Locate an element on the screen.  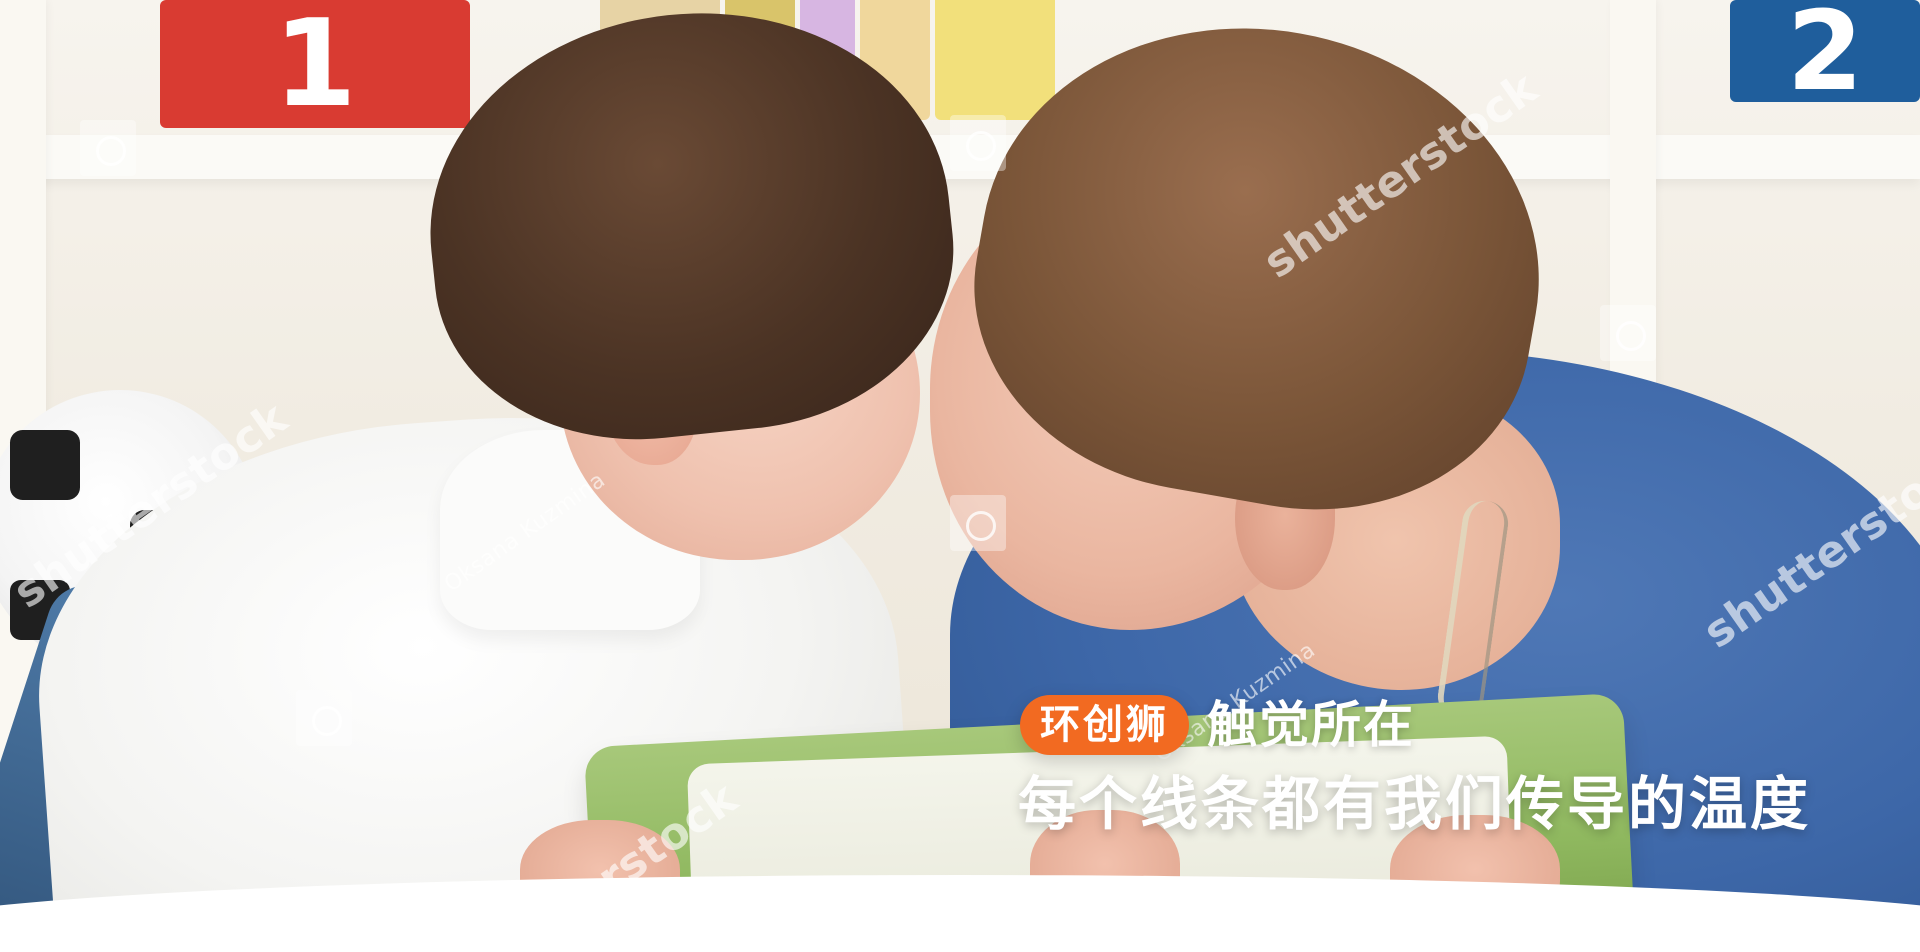
soccer-ball-patch is located at coordinates (45, 465).